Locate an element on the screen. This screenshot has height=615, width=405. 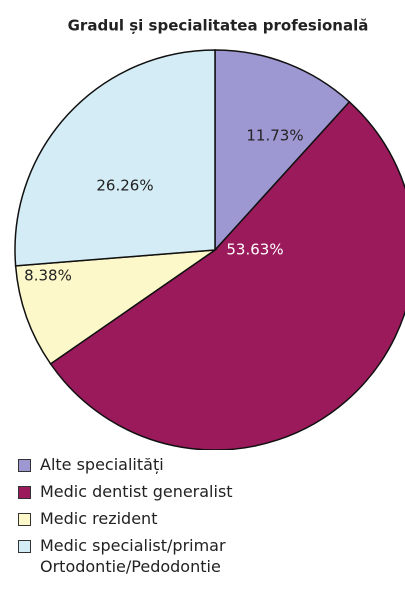
legend-item: Medic rezident is located at coordinates (158, 518).